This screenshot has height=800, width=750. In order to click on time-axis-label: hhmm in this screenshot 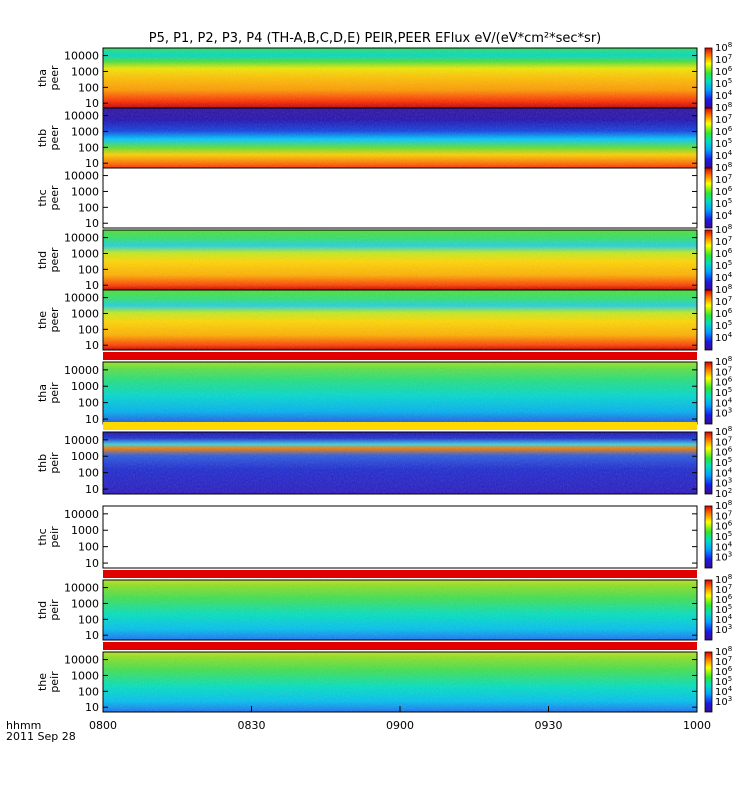, I will do `click(23, 725)`.